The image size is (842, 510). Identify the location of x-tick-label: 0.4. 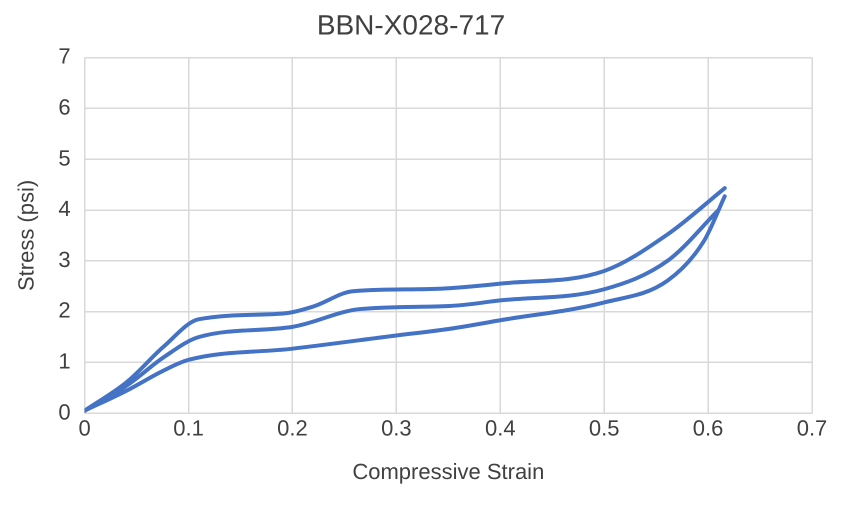
(500, 427).